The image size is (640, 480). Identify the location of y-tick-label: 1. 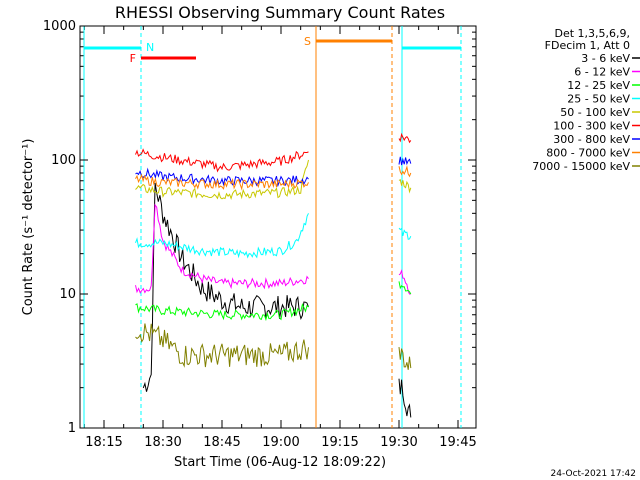
(72, 428).